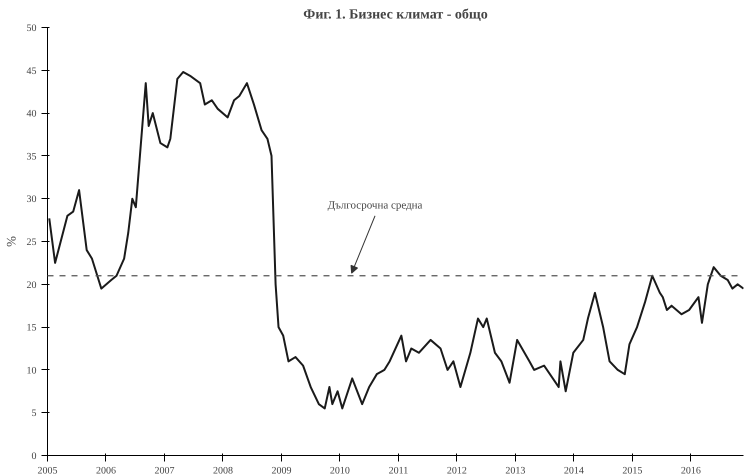 The width and height of the screenshot is (748, 476). Describe the element at coordinates (281, 471) in the screenshot. I see `x-tick-label: 2009` at that location.